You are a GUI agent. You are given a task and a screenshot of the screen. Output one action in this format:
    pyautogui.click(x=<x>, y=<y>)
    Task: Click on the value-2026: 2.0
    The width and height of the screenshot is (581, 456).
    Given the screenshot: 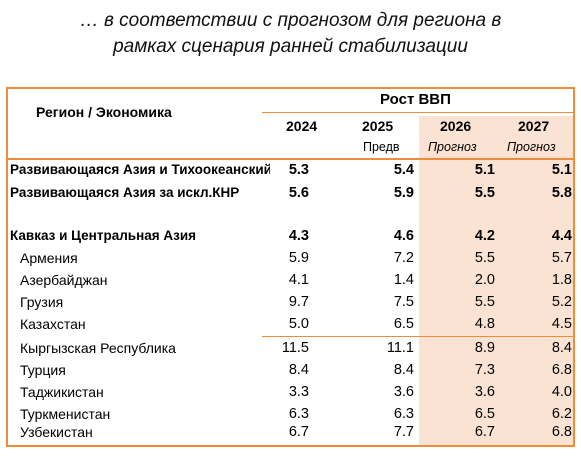 What is the action you would take?
    pyautogui.click(x=484, y=280)
    